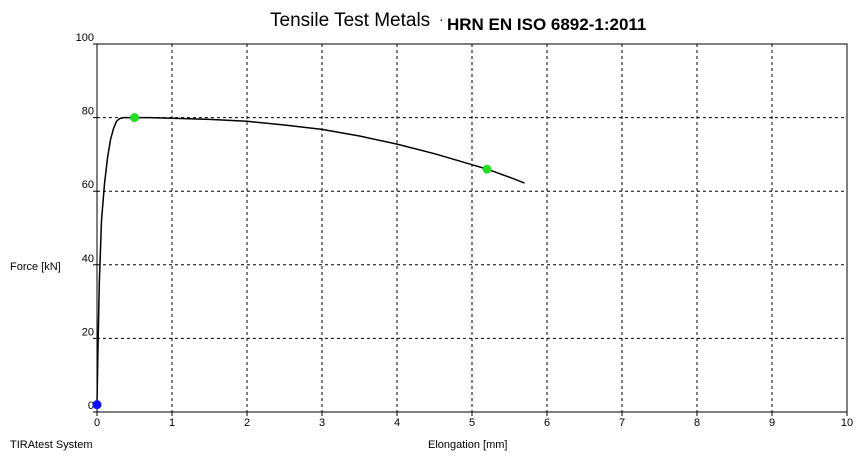 The width and height of the screenshot is (856, 456). Describe the element at coordinates (88, 332) in the screenshot. I see `y-tick-label: 20` at that location.